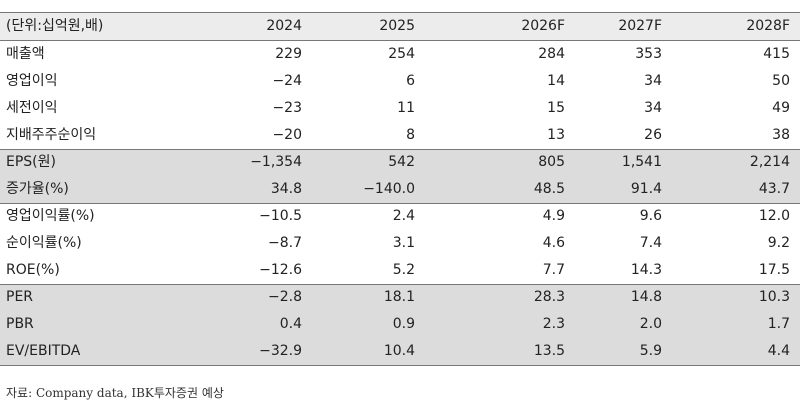 Image resolution: width=800 pixels, height=404 pixels. I want to click on table-cell: 2026F, so click(543, 26).